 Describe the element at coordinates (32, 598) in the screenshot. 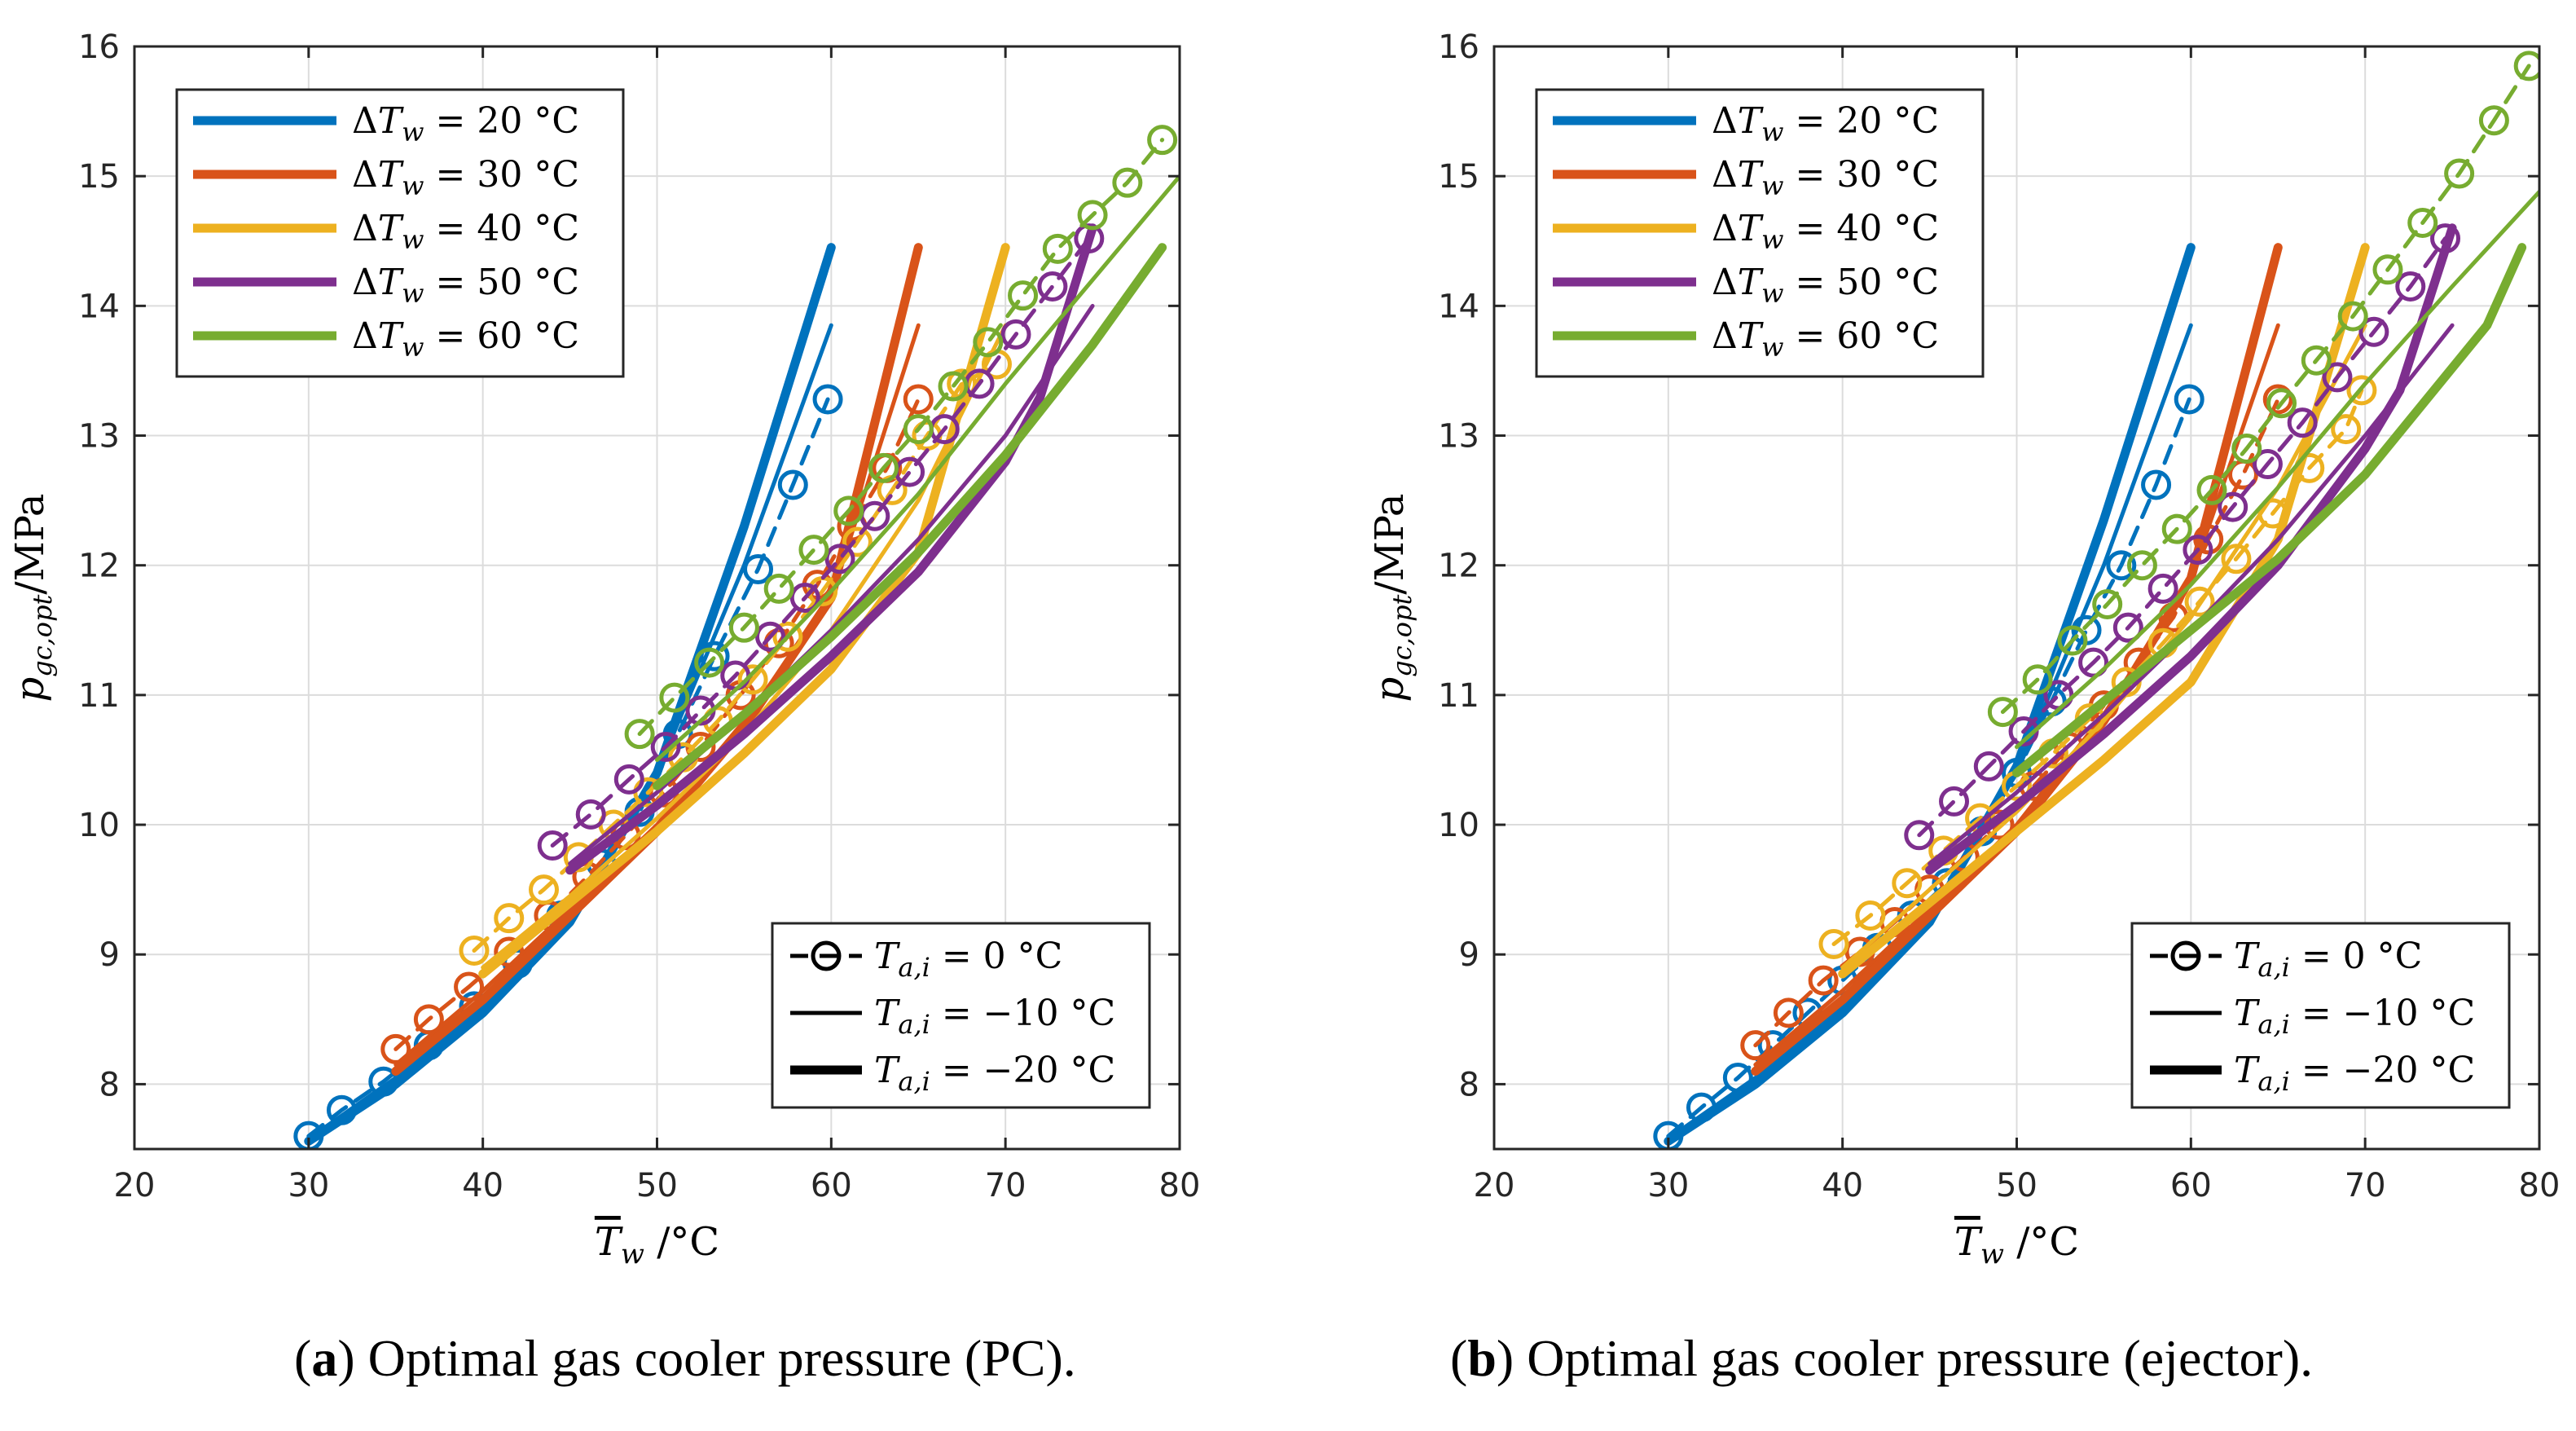

I see `y-axis-label: pgc,opt/MPa` at that location.